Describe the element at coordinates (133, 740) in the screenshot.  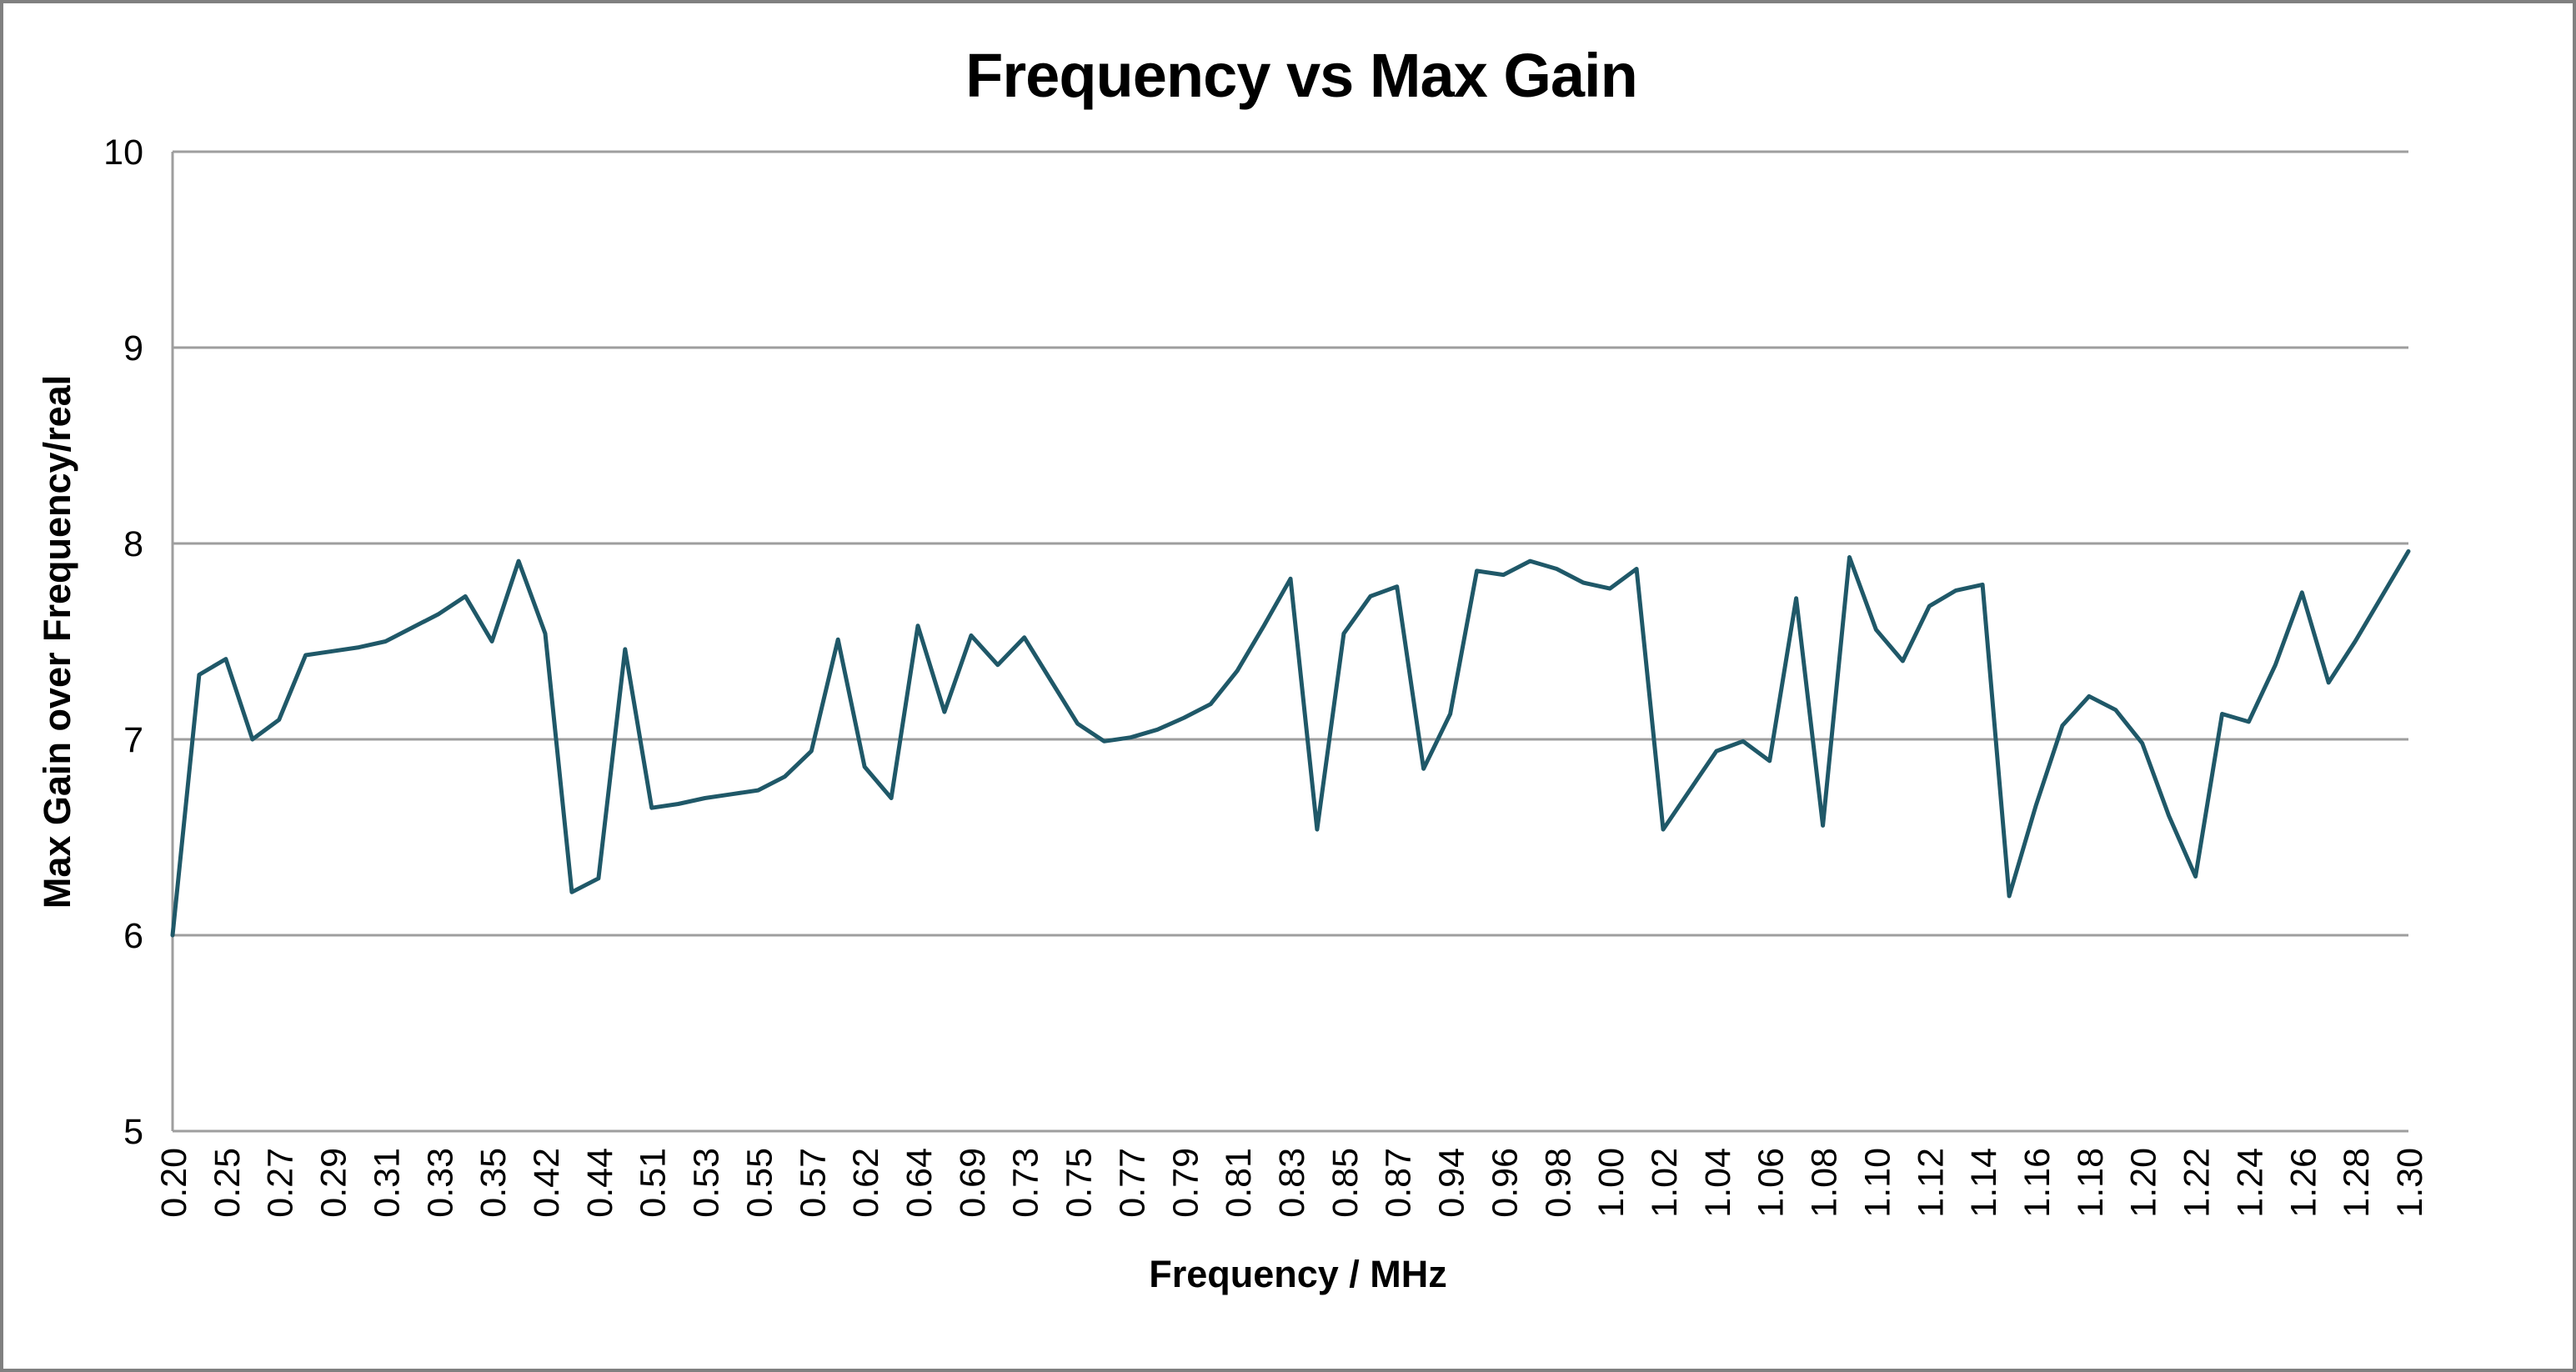
I see `y-tick-label-7: 7` at that location.